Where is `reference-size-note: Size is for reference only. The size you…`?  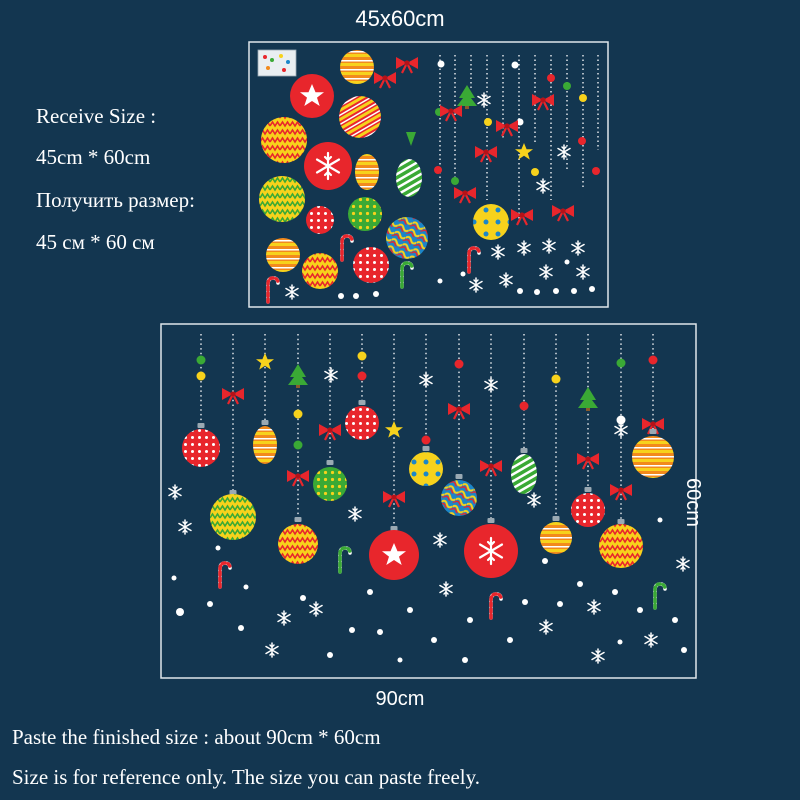
reference-size-note: Size is for reference only. The size you… is located at coordinates (246, 777).